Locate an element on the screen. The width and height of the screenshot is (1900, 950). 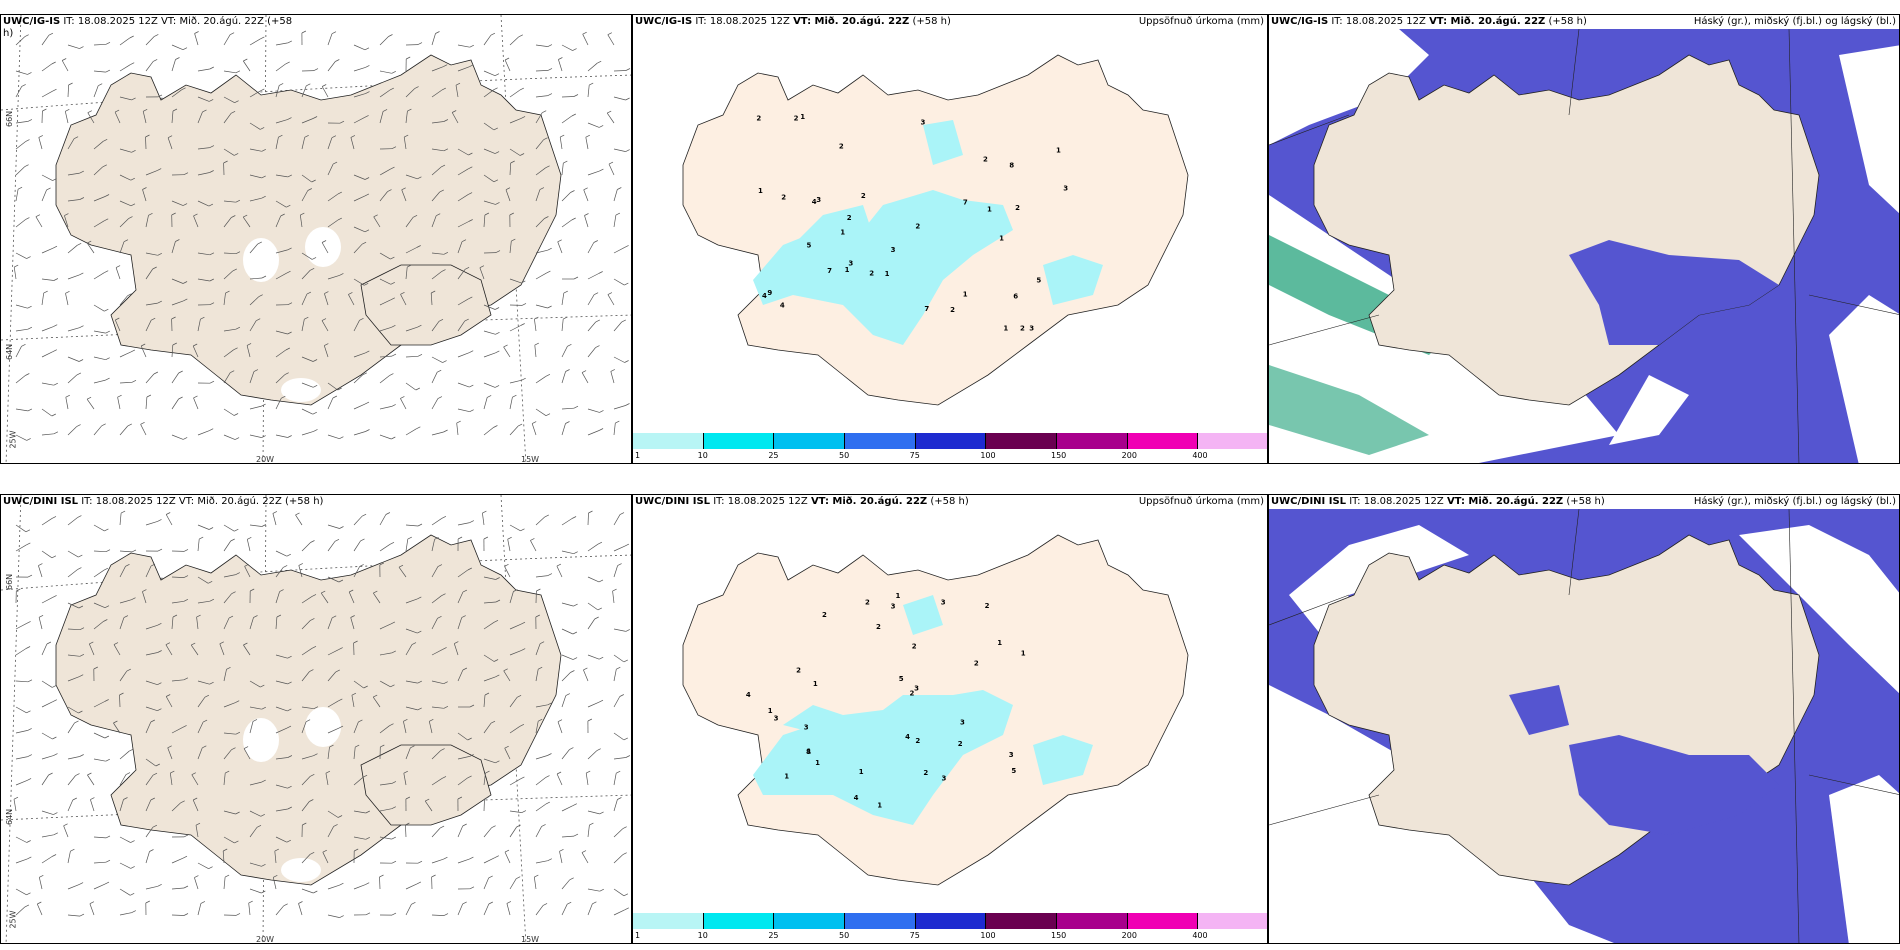
precip-value-label: 7 is located at coordinates (829, 271).